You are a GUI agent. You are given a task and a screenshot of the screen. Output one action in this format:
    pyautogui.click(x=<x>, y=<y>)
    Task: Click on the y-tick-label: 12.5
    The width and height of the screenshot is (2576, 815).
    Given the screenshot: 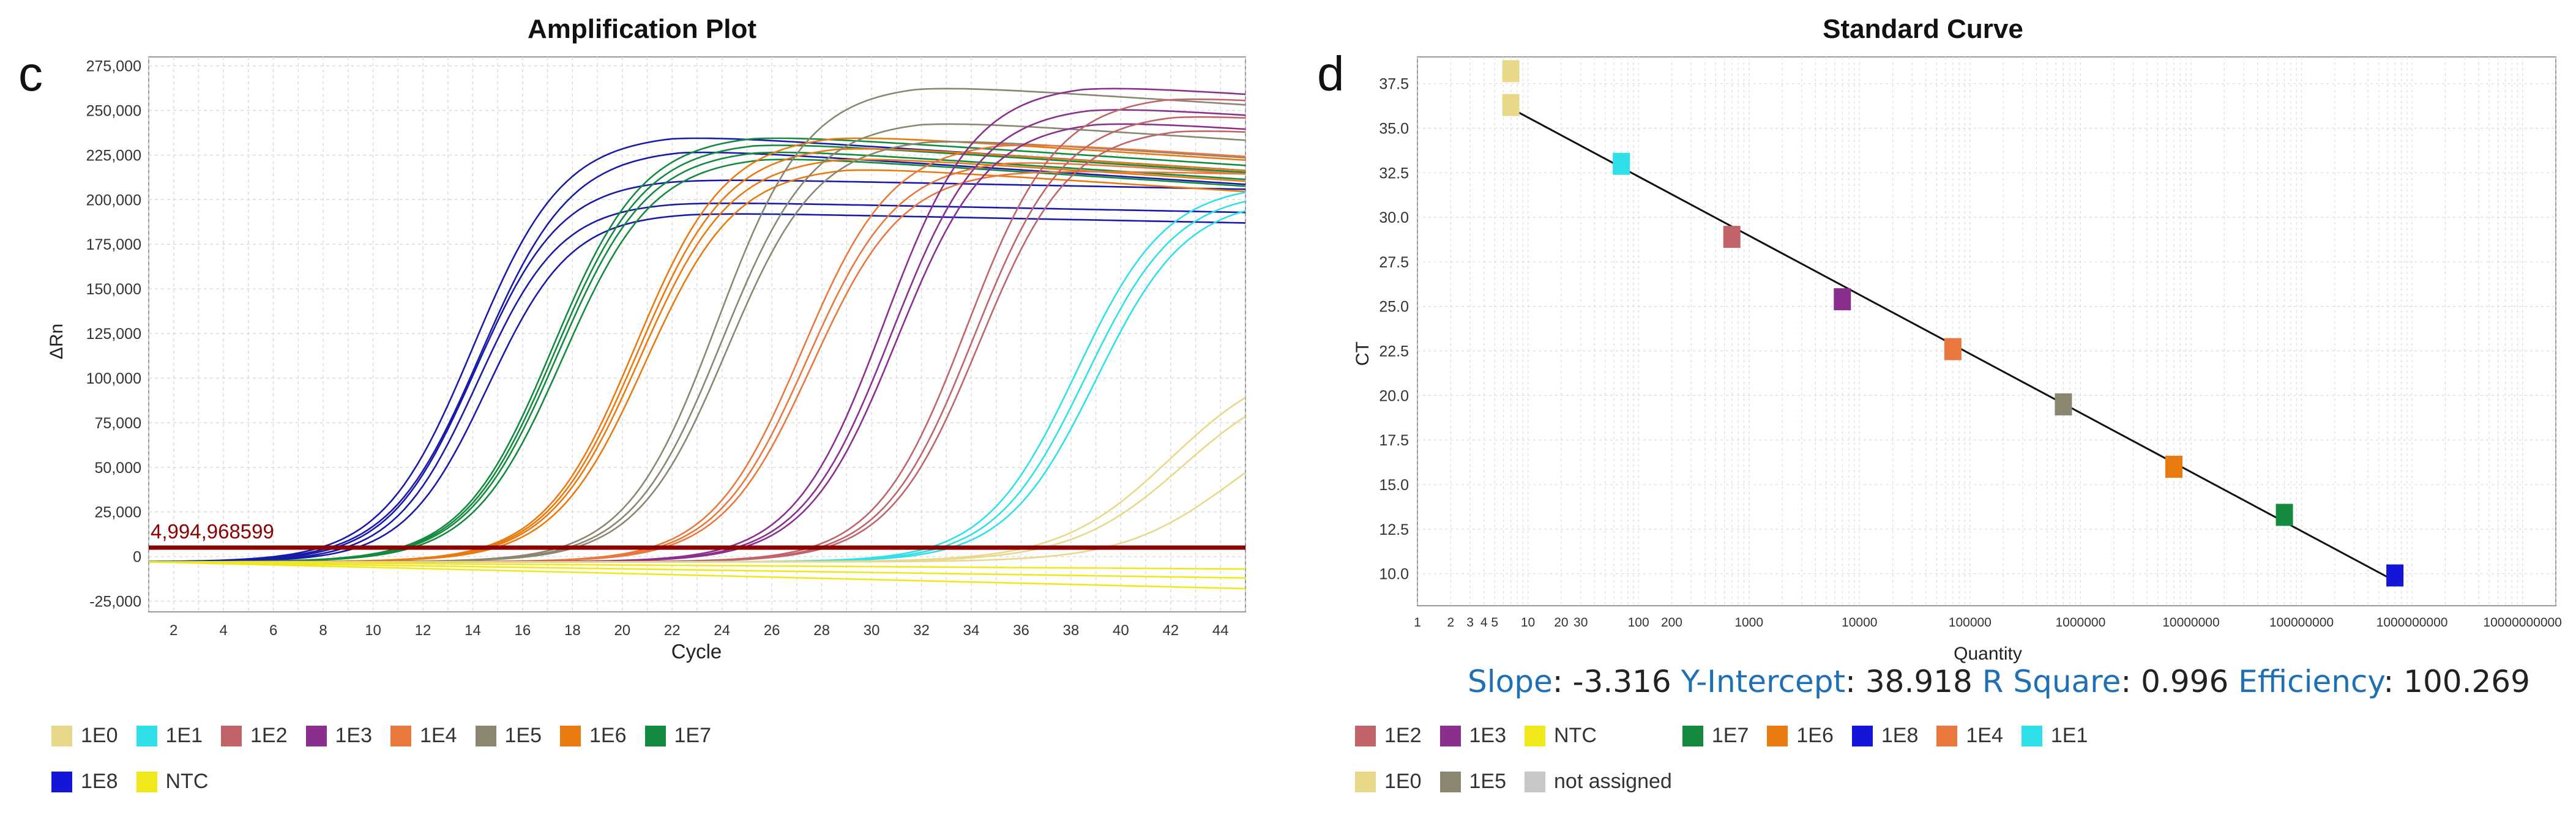 What is the action you would take?
    pyautogui.click(x=1394, y=529)
    